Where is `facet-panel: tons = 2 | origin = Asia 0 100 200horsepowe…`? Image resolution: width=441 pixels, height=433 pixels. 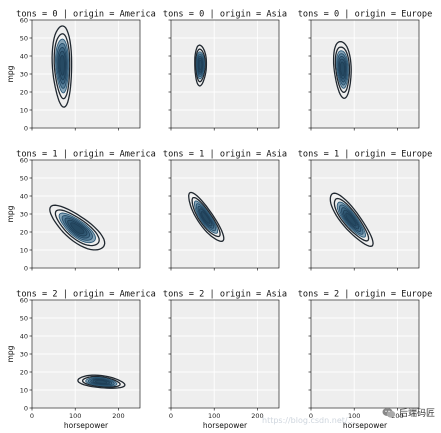
facet-panel: tons = 2 | origin = Asia 0 100 200horsepowe… is located at coordinates (225, 360).